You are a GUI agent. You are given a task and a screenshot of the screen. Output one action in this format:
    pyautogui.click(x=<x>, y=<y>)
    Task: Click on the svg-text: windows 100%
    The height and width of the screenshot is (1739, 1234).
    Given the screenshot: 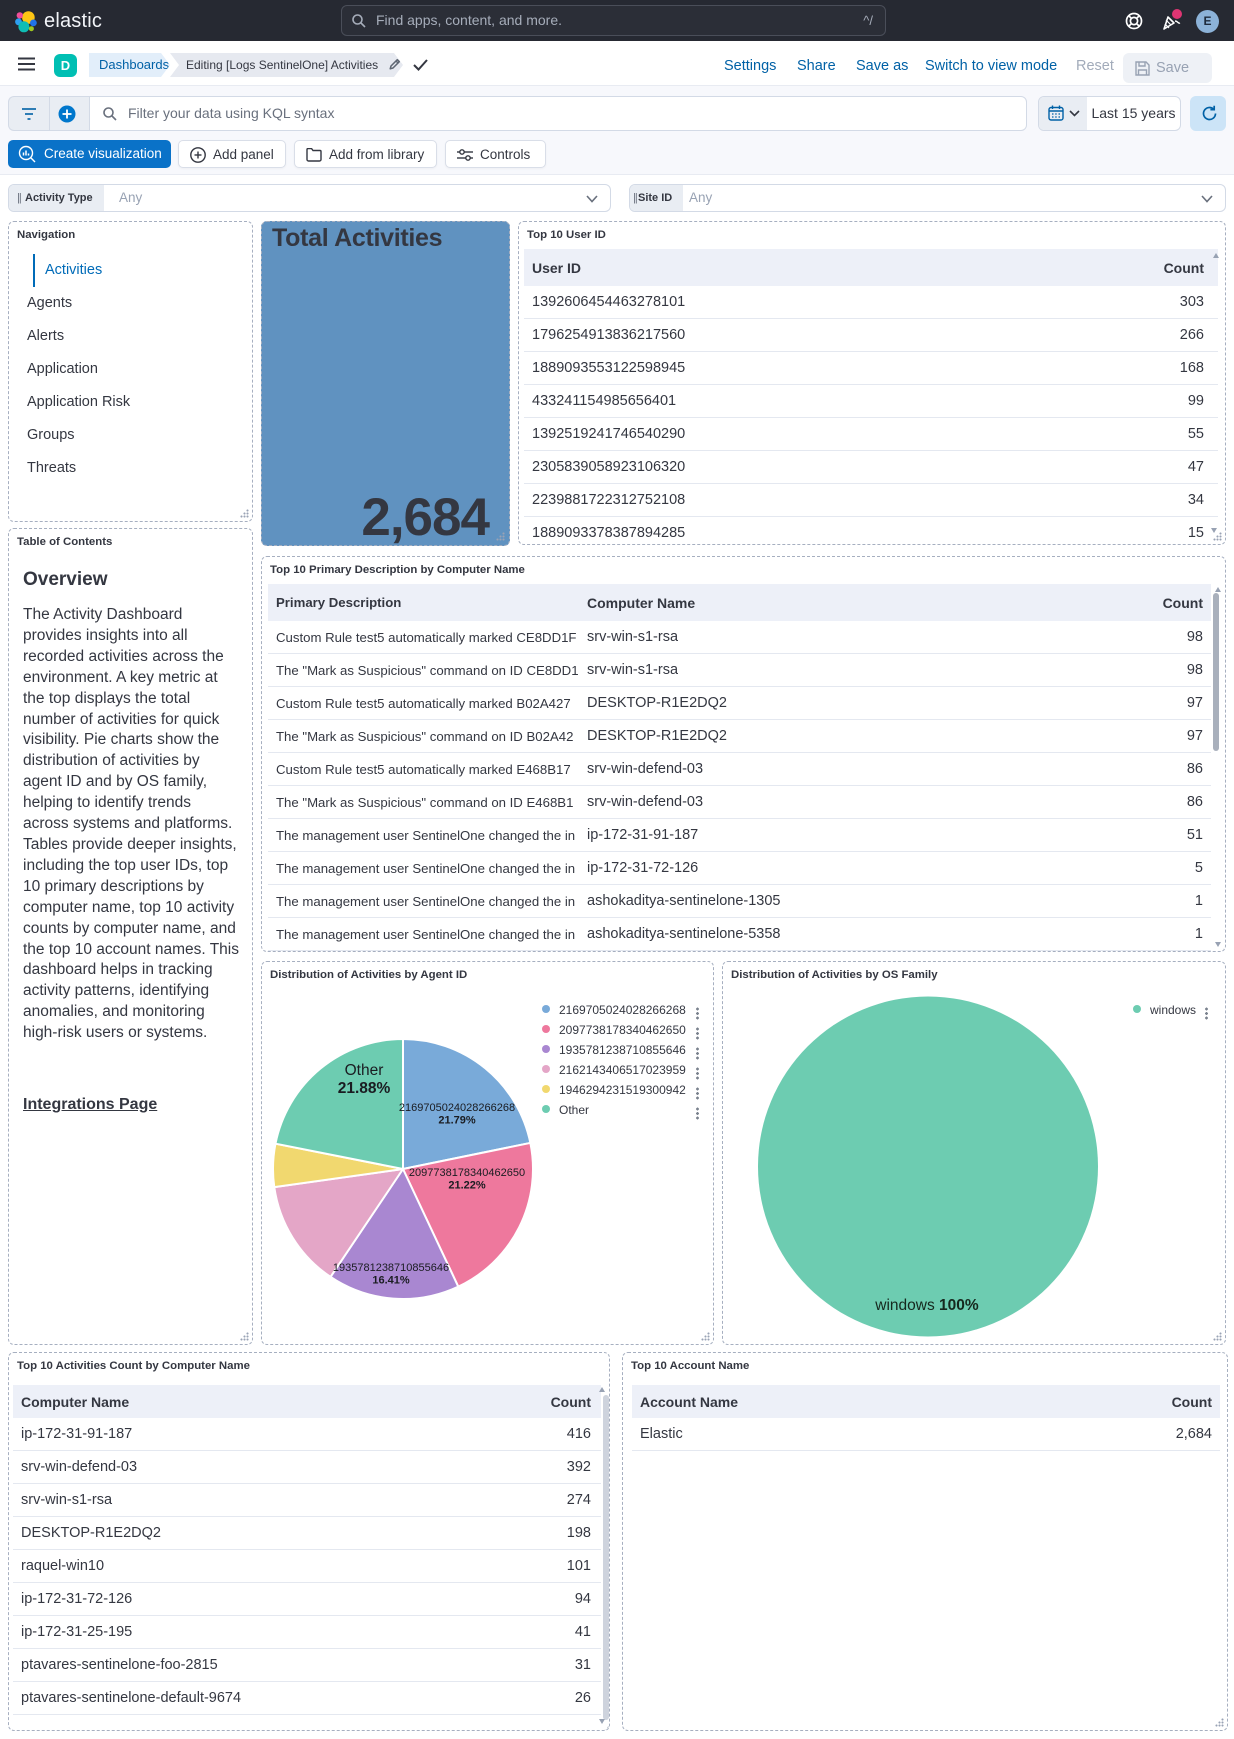 What is the action you would take?
    pyautogui.click(x=926, y=1305)
    